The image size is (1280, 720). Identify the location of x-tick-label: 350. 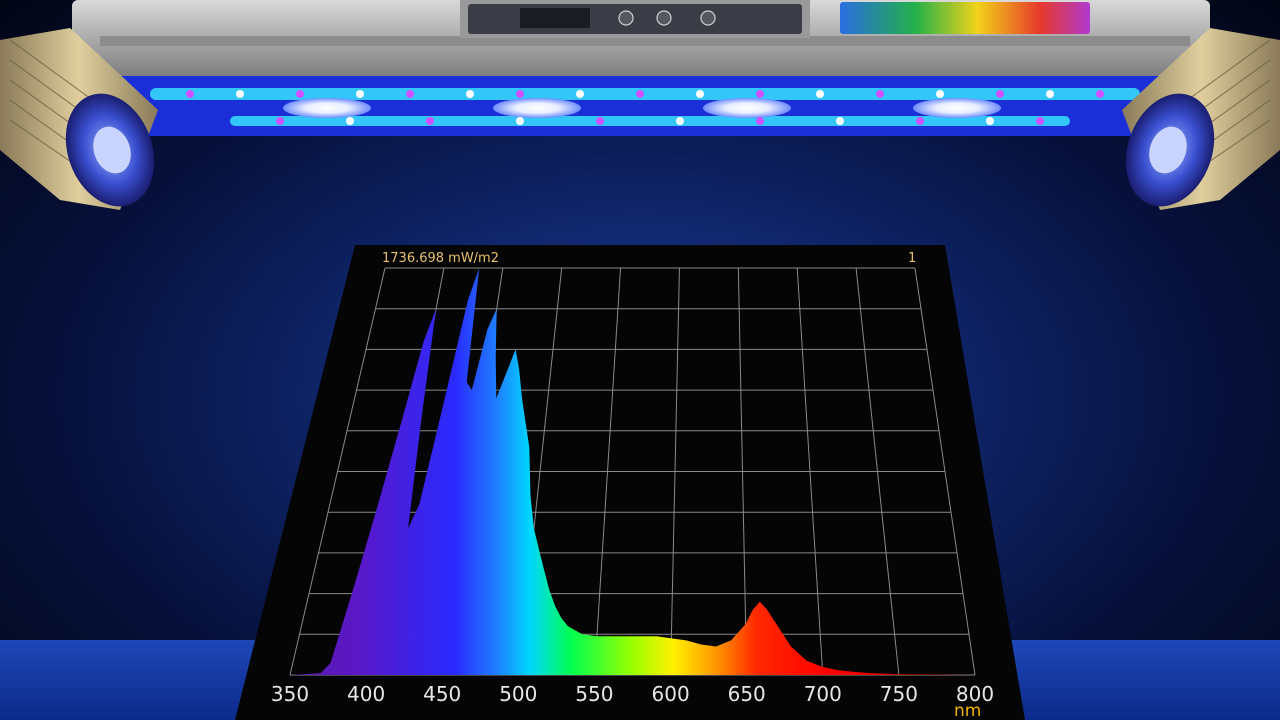
(290, 694).